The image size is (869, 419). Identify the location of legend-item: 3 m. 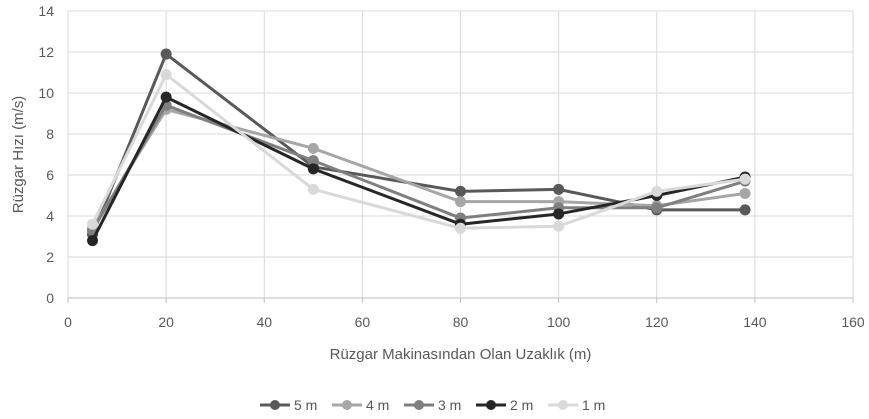
(432, 405).